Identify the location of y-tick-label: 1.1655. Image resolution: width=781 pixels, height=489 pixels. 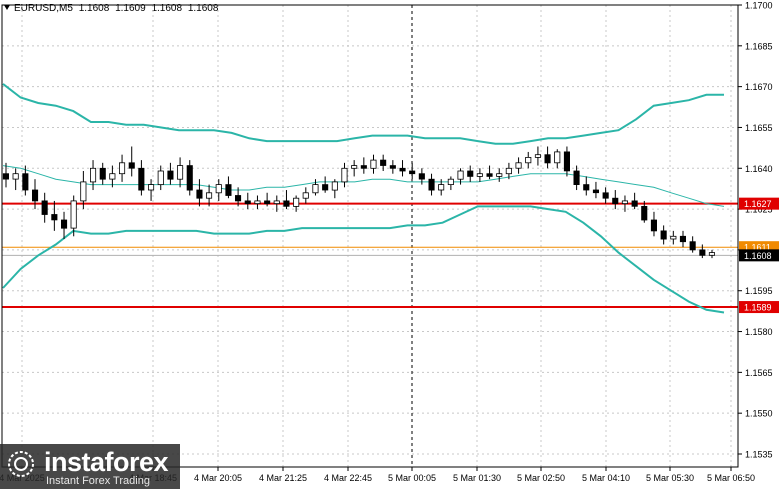
(759, 128).